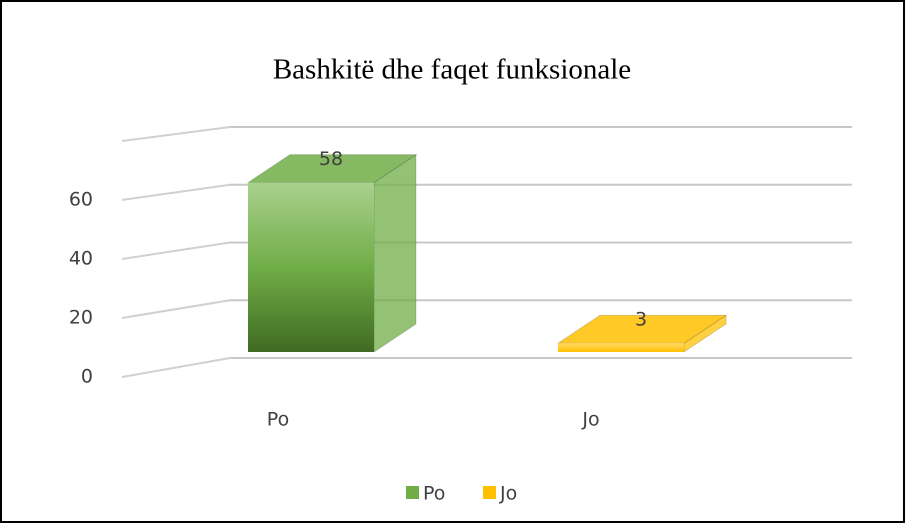  Describe the element at coordinates (87, 377) in the screenshot. I see `y-tick-label: 0` at that location.